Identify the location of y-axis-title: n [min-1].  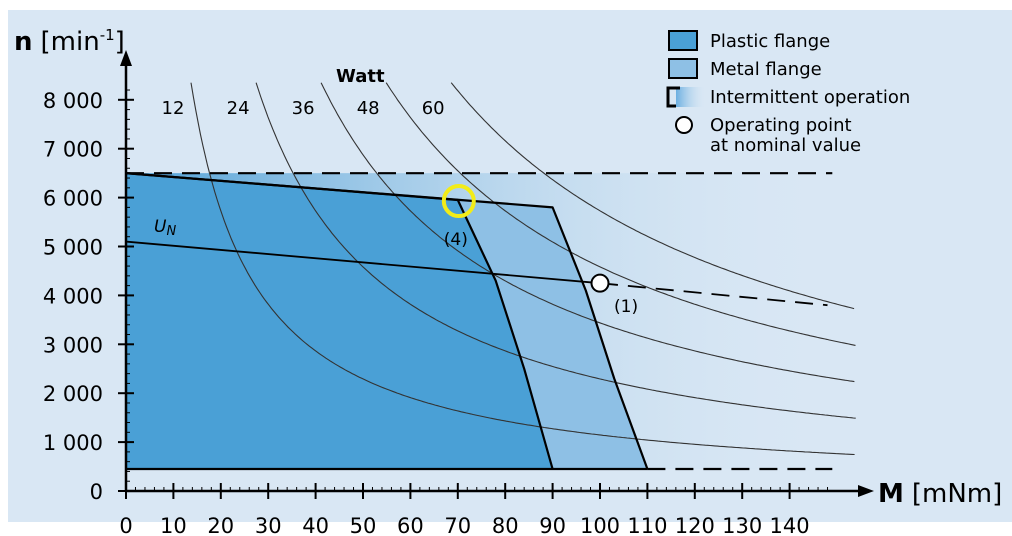
(69, 41).